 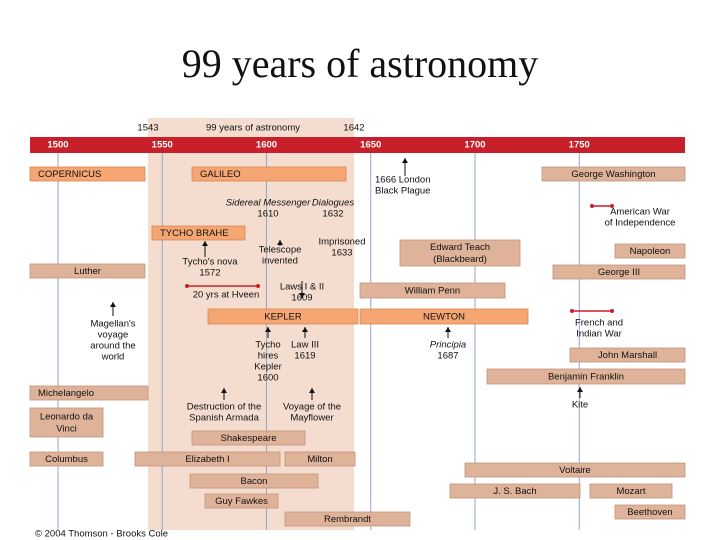 What do you see at coordinates (224, 418) in the screenshot?
I see `note-text: Spanish Armada` at bounding box center [224, 418].